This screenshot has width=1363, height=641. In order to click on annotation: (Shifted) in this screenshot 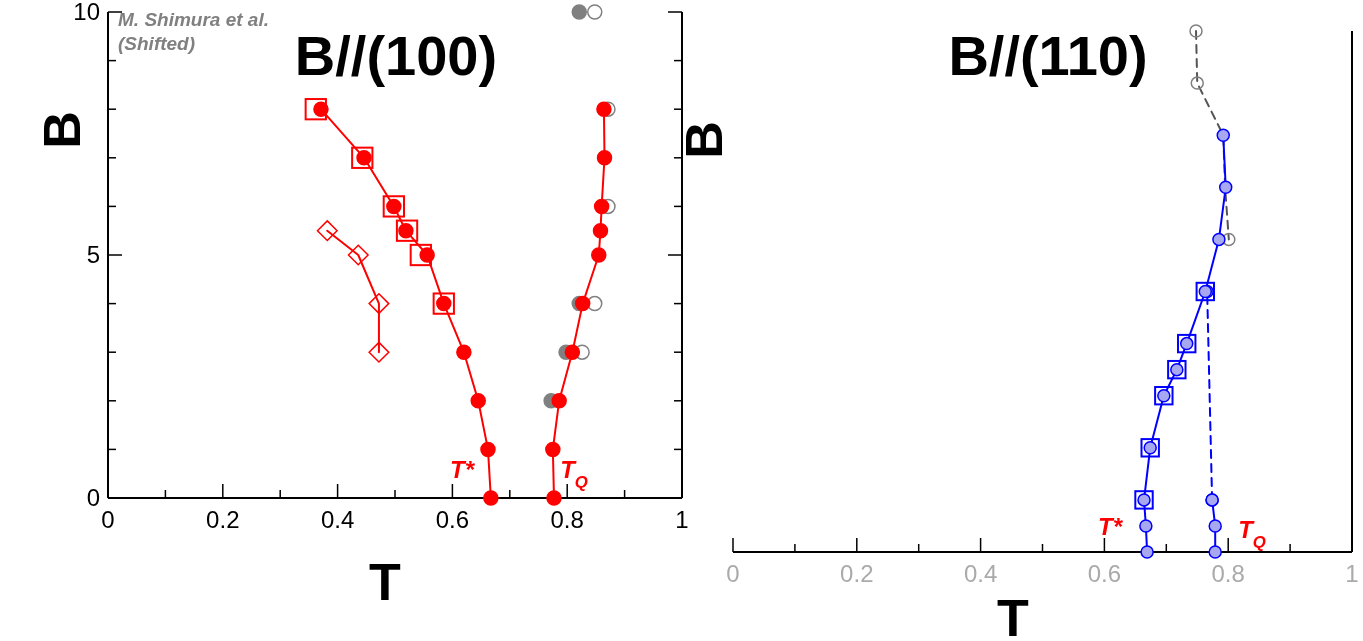, I will do `click(157, 43)`.